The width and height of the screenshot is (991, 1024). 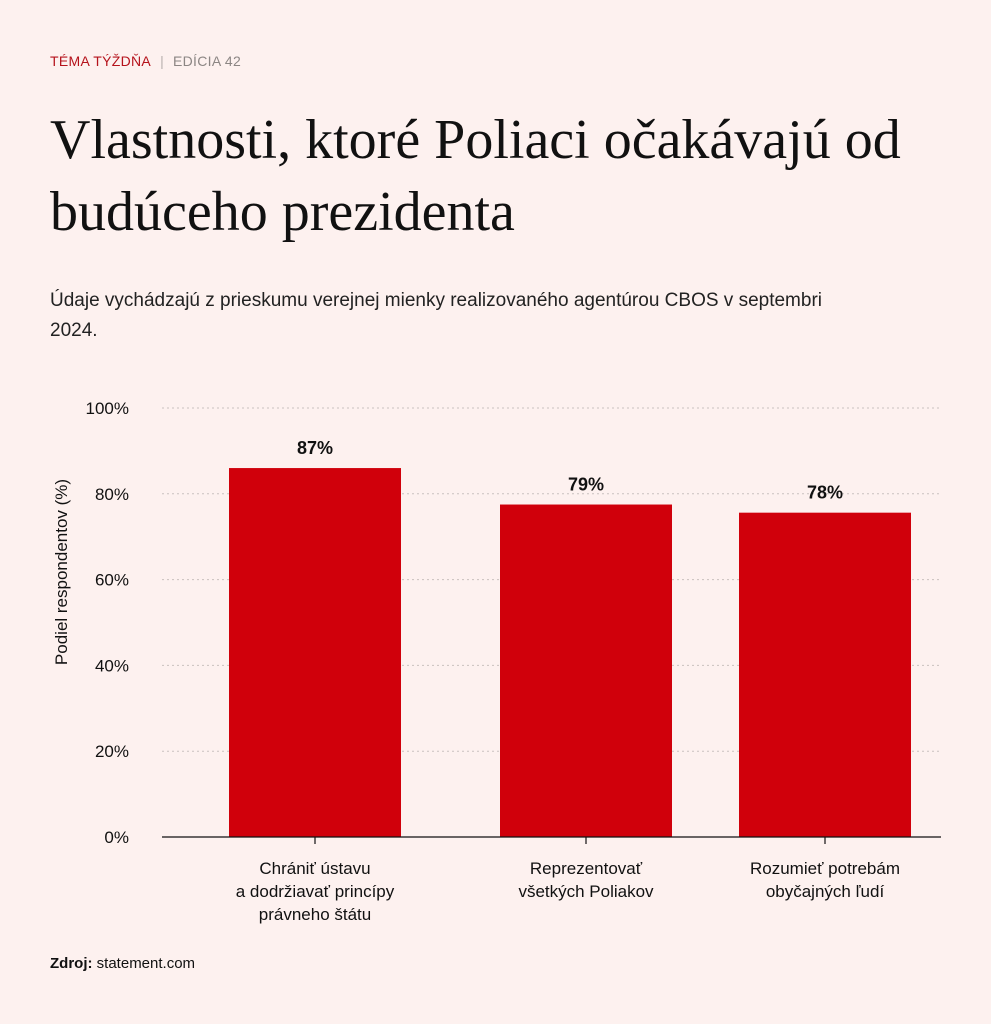 I want to click on y-tick-label: 60%, so click(x=112, y=580).